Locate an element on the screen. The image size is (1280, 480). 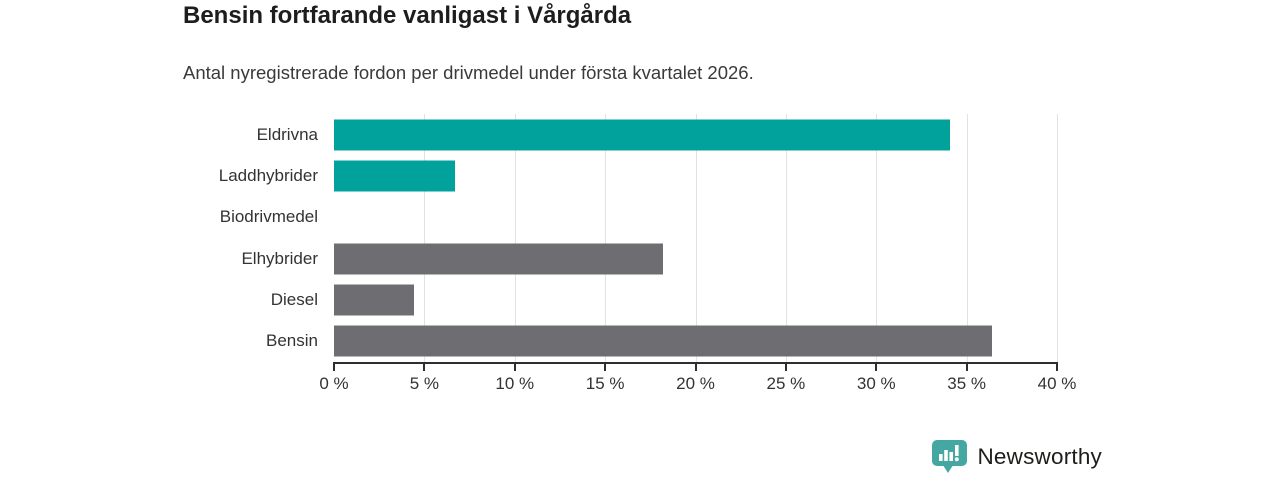
x-axis-tick-label: 10 % is located at coordinates (515, 383).